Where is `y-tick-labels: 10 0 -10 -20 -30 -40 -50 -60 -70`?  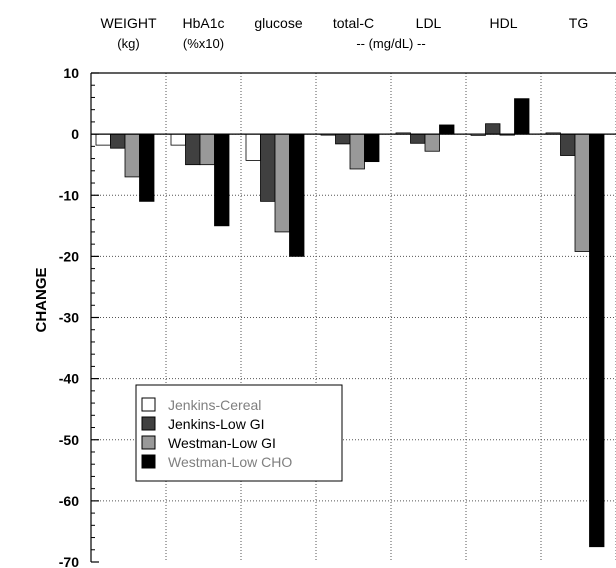
y-tick-labels: 10 0 -10 -20 -30 -40 -50 -60 -70 is located at coordinates (69, 316).